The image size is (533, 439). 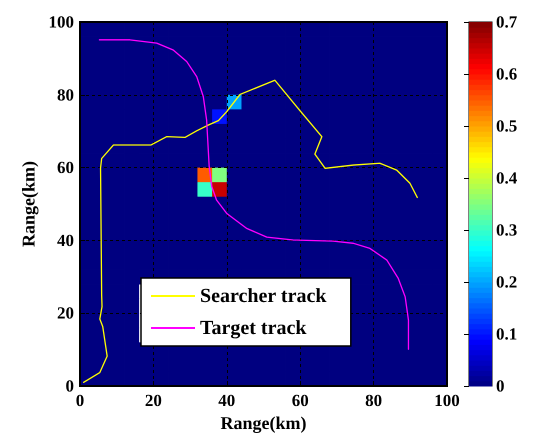 What do you see at coordinates (507, 334) in the screenshot?
I see `color-bar-label: 0.1` at bounding box center [507, 334].